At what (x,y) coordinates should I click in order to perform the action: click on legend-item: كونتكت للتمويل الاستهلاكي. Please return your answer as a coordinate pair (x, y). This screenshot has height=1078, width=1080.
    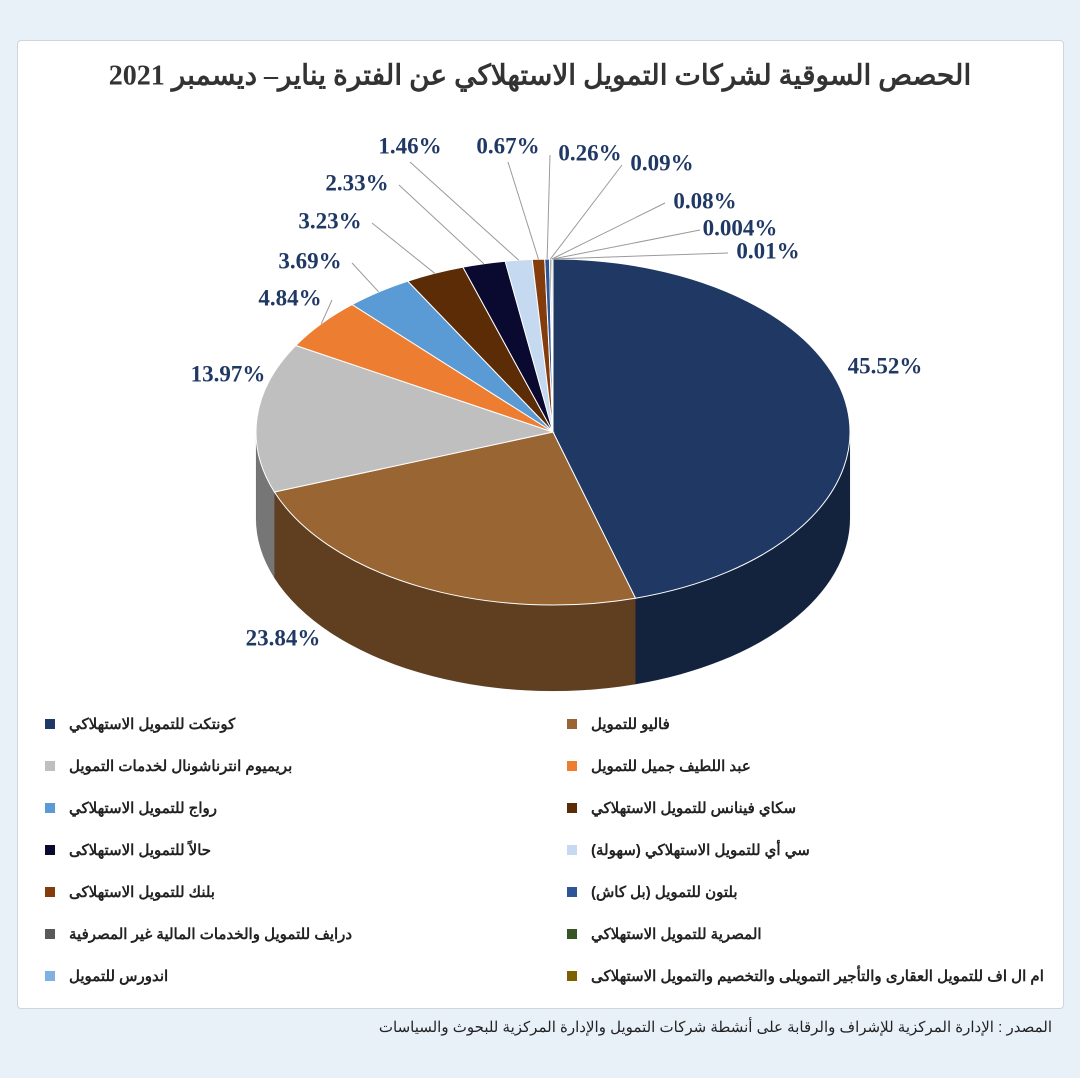
    Looking at the image, I should click on (140, 724).